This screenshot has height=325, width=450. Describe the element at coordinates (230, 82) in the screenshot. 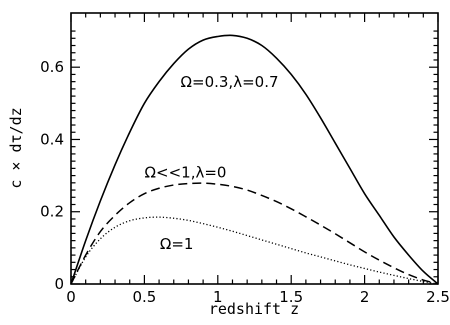

I see `annotation-omega03: Ω=0.3,λ=0.7` at that location.